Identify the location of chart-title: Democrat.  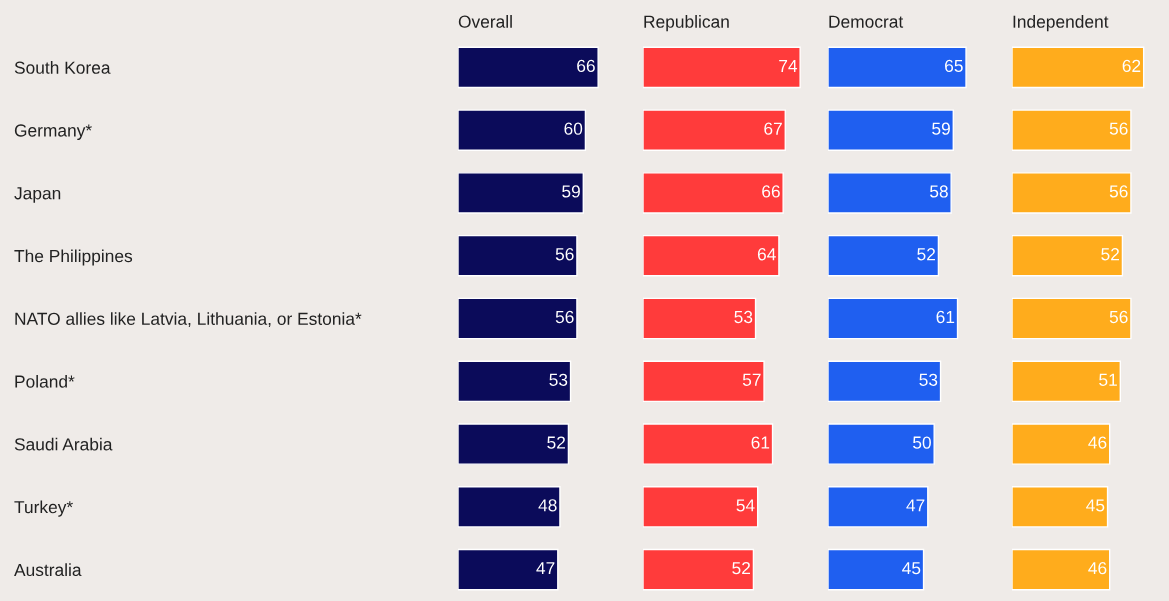
(866, 21).